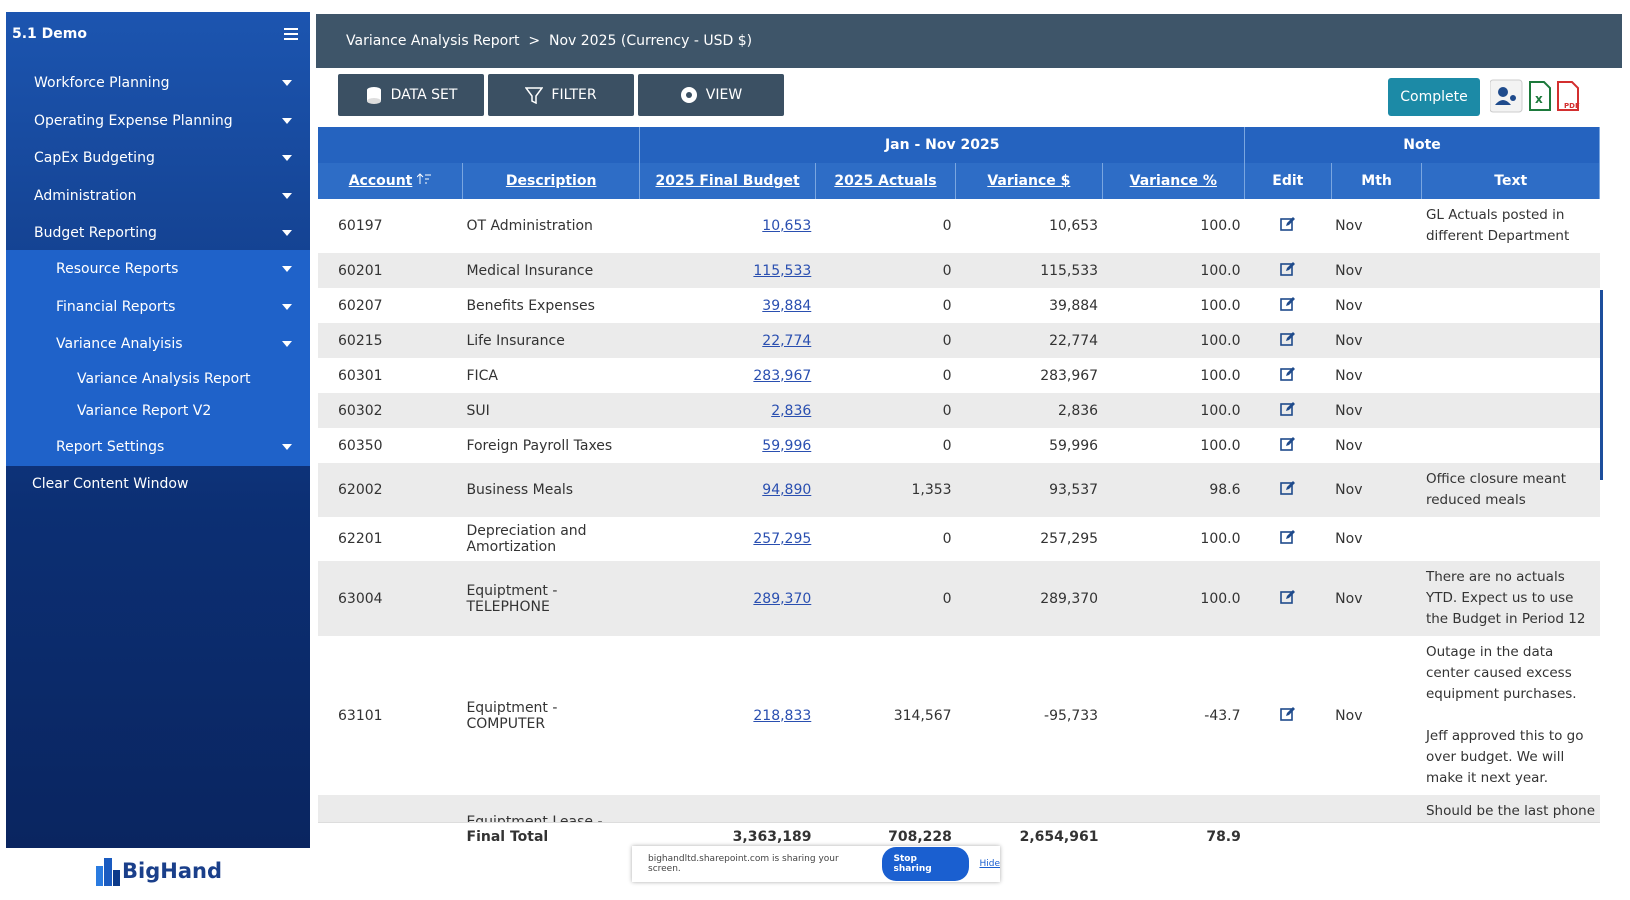 The image size is (1630, 900). What do you see at coordinates (727, 808) in the screenshot?
I see `budget-cell` at bounding box center [727, 808].